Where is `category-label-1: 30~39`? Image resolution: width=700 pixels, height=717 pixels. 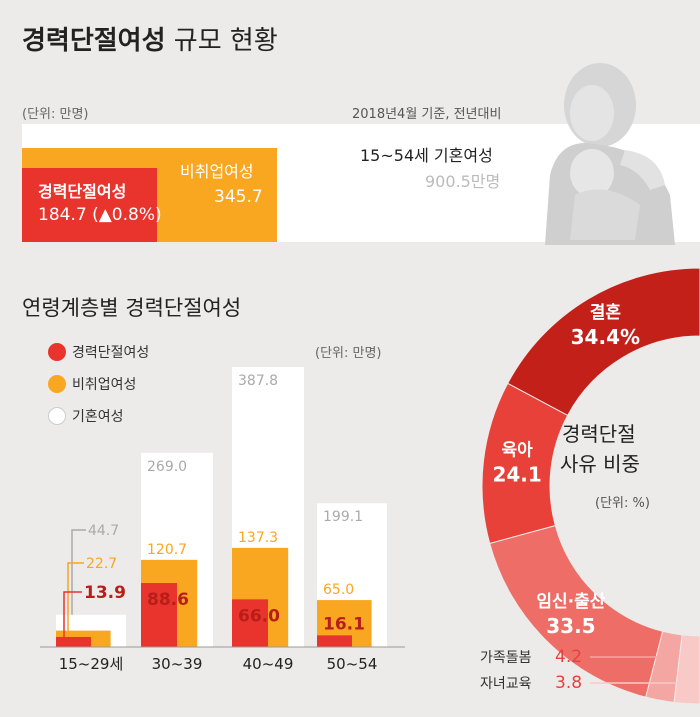 category-label-1: 30~39 is located at coordinates (177, 664).